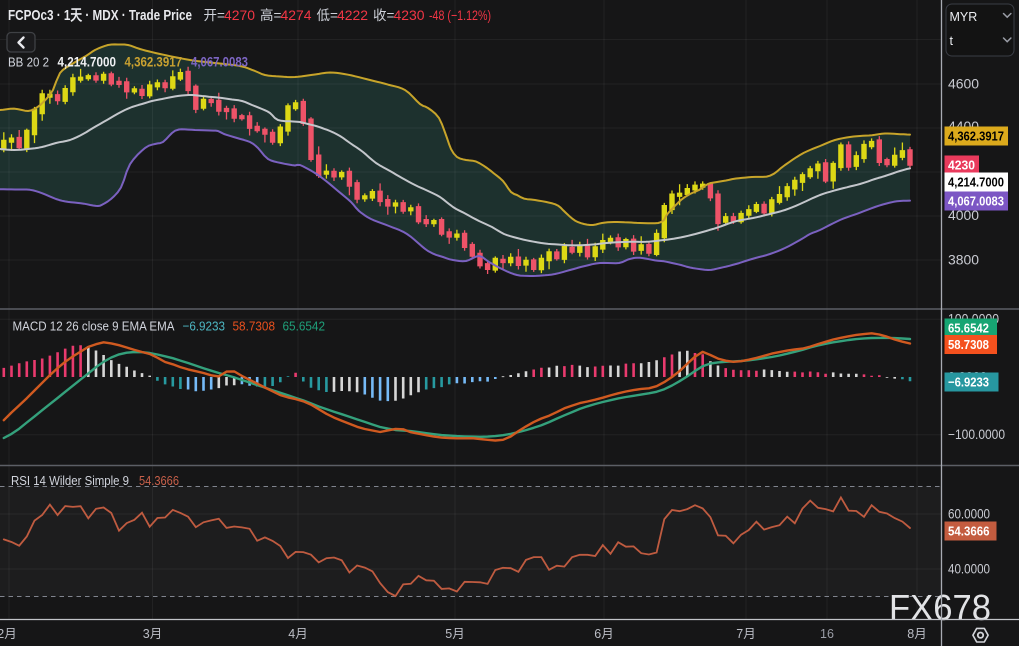 Image resolution: width=1019 pixels, height=646 pixels. What do you see at coordinates (454, 634) in the screenshot?
I see `svg-text: 5月` at bounding box center [454, 634].